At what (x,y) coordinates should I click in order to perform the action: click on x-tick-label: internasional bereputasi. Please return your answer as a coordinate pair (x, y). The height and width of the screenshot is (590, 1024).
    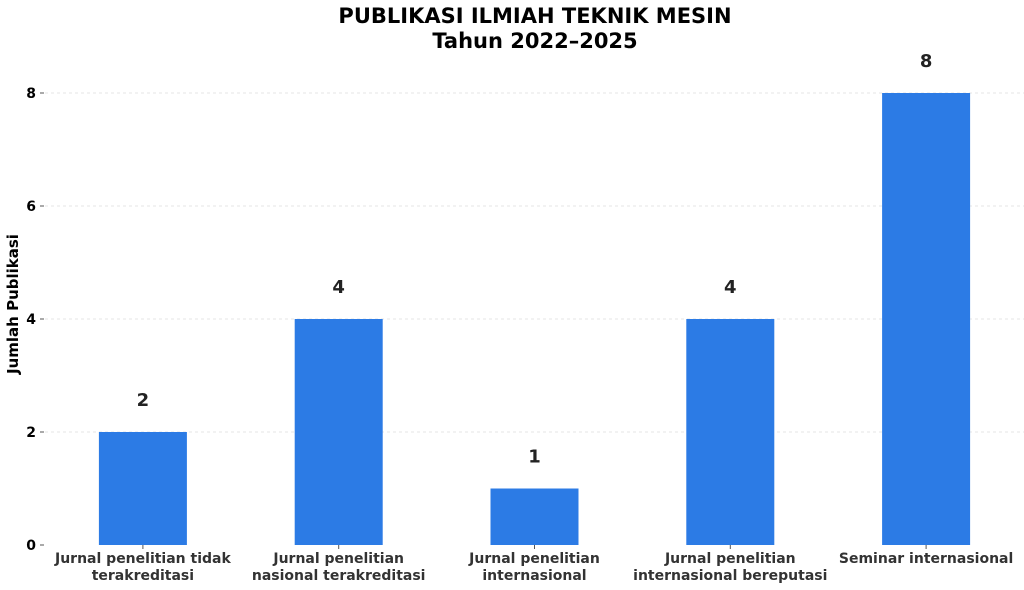
    Looking at the image, I should click on (730, 576).